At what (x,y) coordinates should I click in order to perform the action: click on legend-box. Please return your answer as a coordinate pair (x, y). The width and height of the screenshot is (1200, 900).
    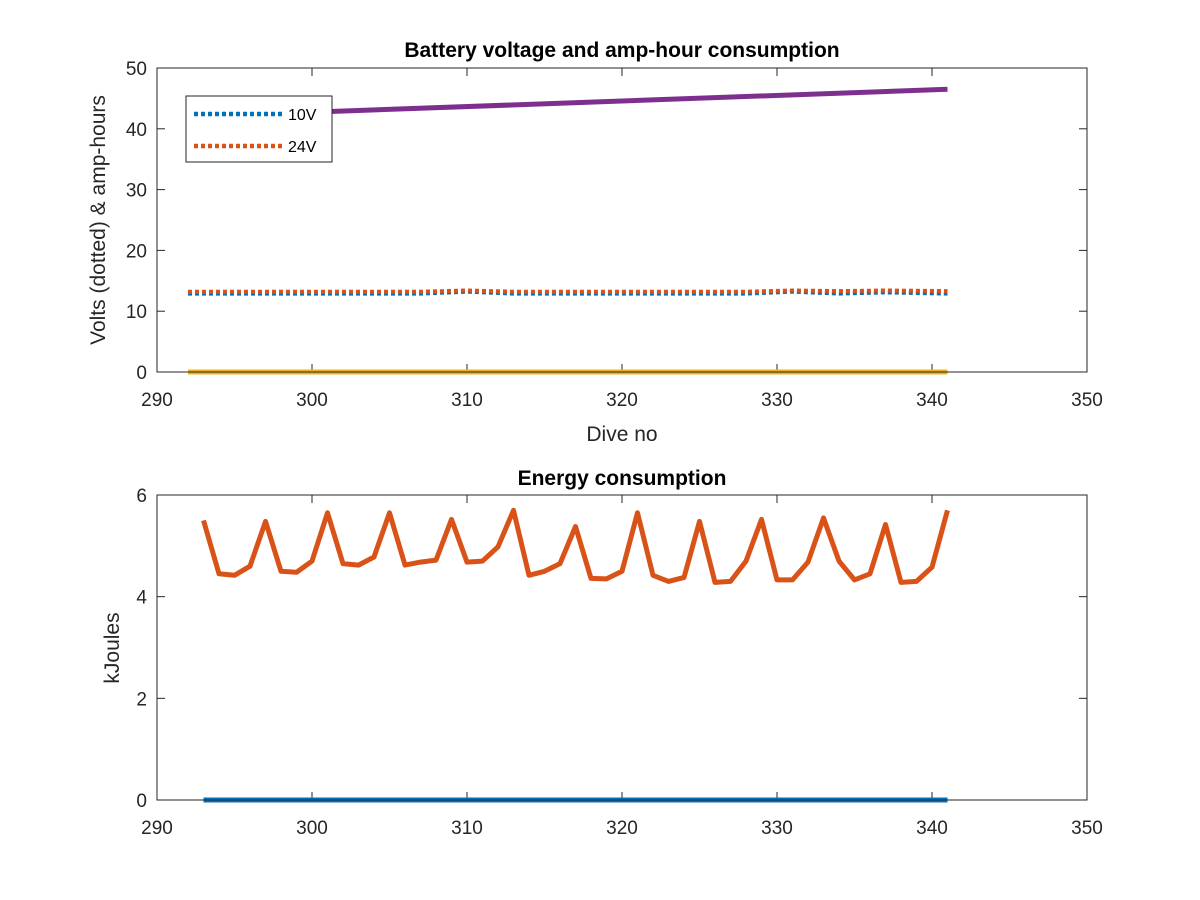
    Looking at the image, I should click on (259, 129).